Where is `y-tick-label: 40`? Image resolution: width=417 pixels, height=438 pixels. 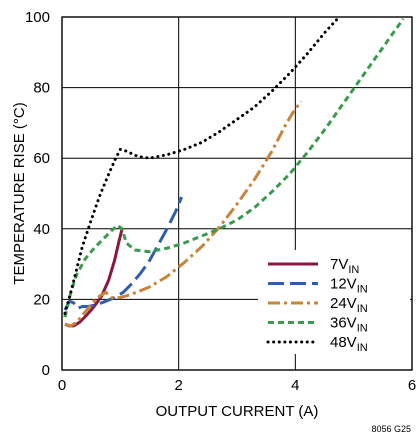
y-tick-label: 40 is located at coordinates (41, 229).